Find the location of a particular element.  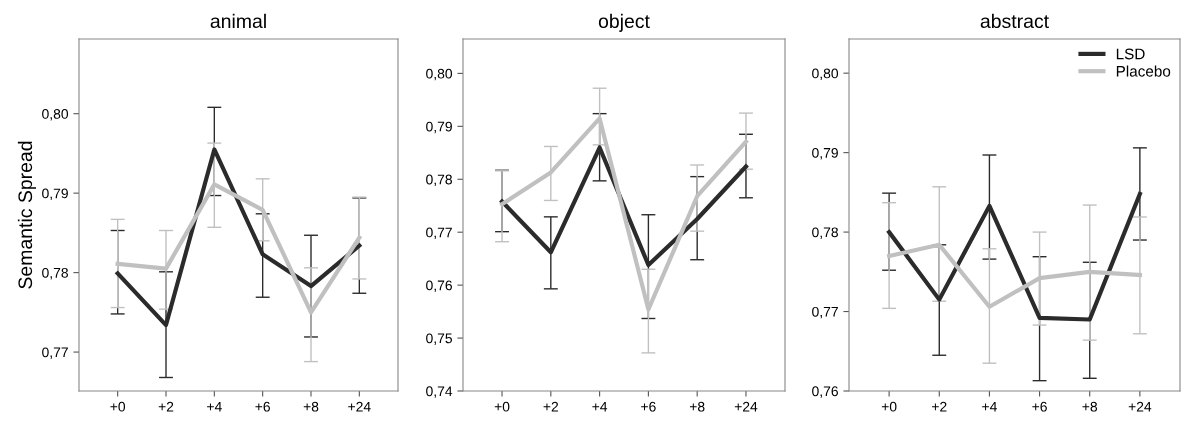

legend-label: LSD is located at coordinates (1130, 54).